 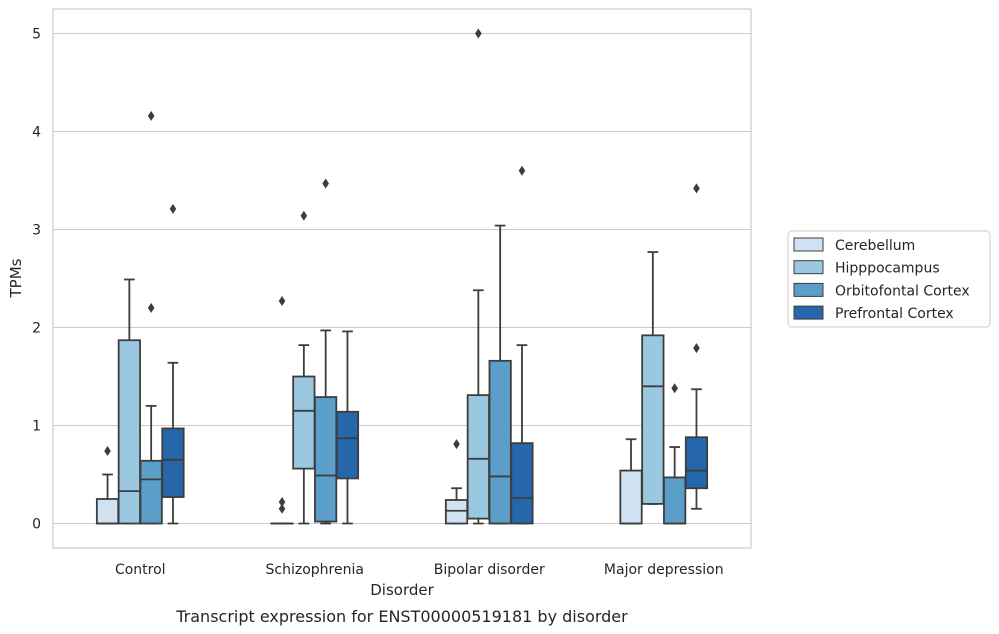 What do you see at coordinates (36, 35) in the screenshot?
I see `y-tick-label: 5` at bounding box center [36, 35].